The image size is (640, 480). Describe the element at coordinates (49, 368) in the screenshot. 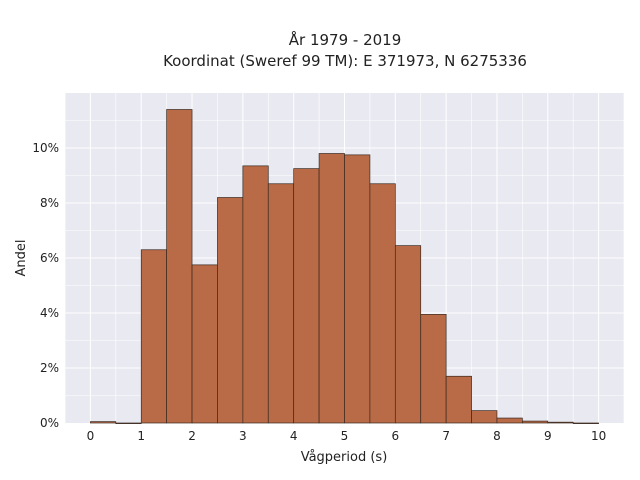

I see `y-tick-label: 2%` at that location.